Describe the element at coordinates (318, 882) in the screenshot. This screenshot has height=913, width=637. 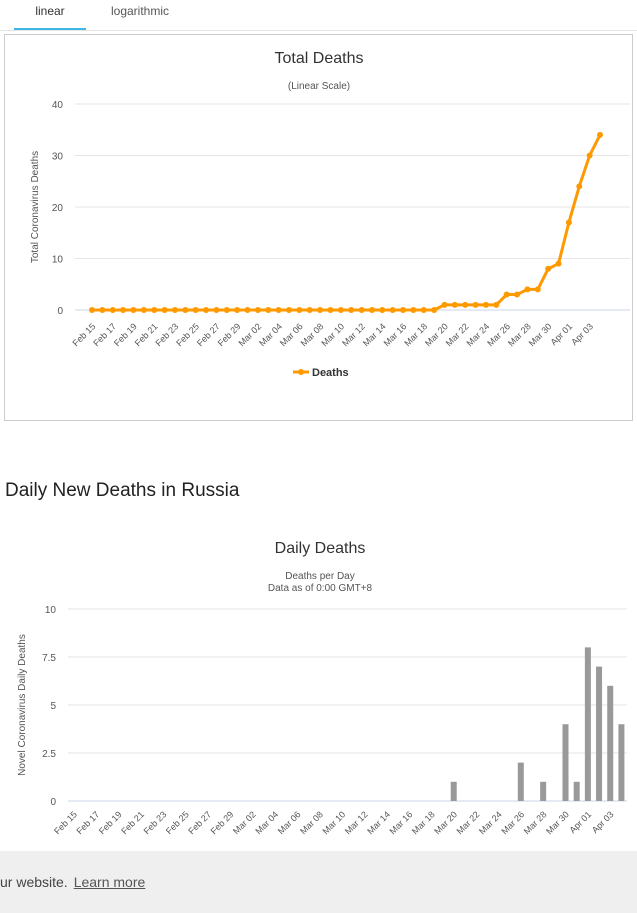
I see `cookie-bar: ur website. Learn more` at that location.